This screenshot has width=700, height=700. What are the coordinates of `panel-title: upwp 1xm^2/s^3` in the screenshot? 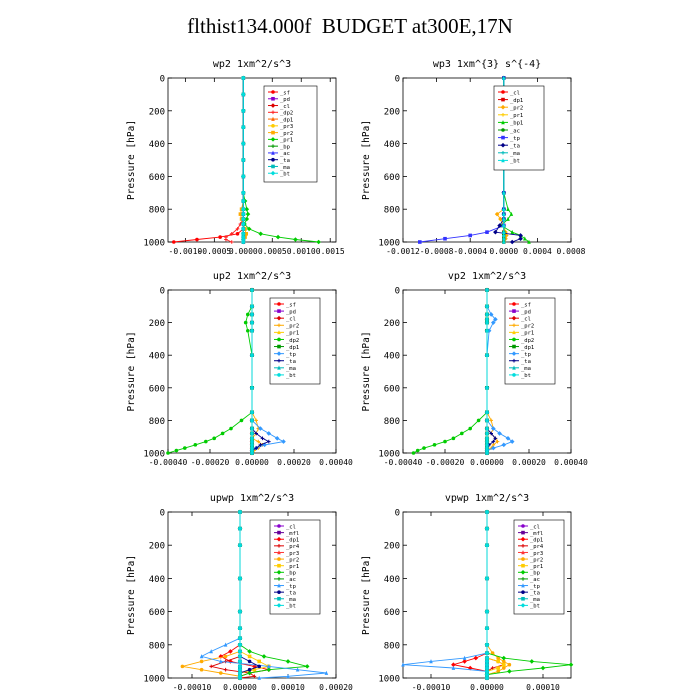 It's located at (252, 498).